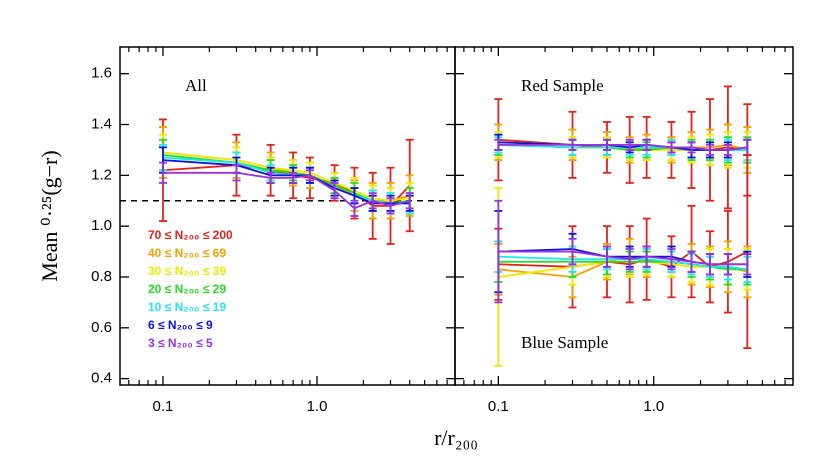 The image size is (830, 461). I want to click on y-axis-label: Mean ⁰·²⁵(g−r), so click(49, 215).